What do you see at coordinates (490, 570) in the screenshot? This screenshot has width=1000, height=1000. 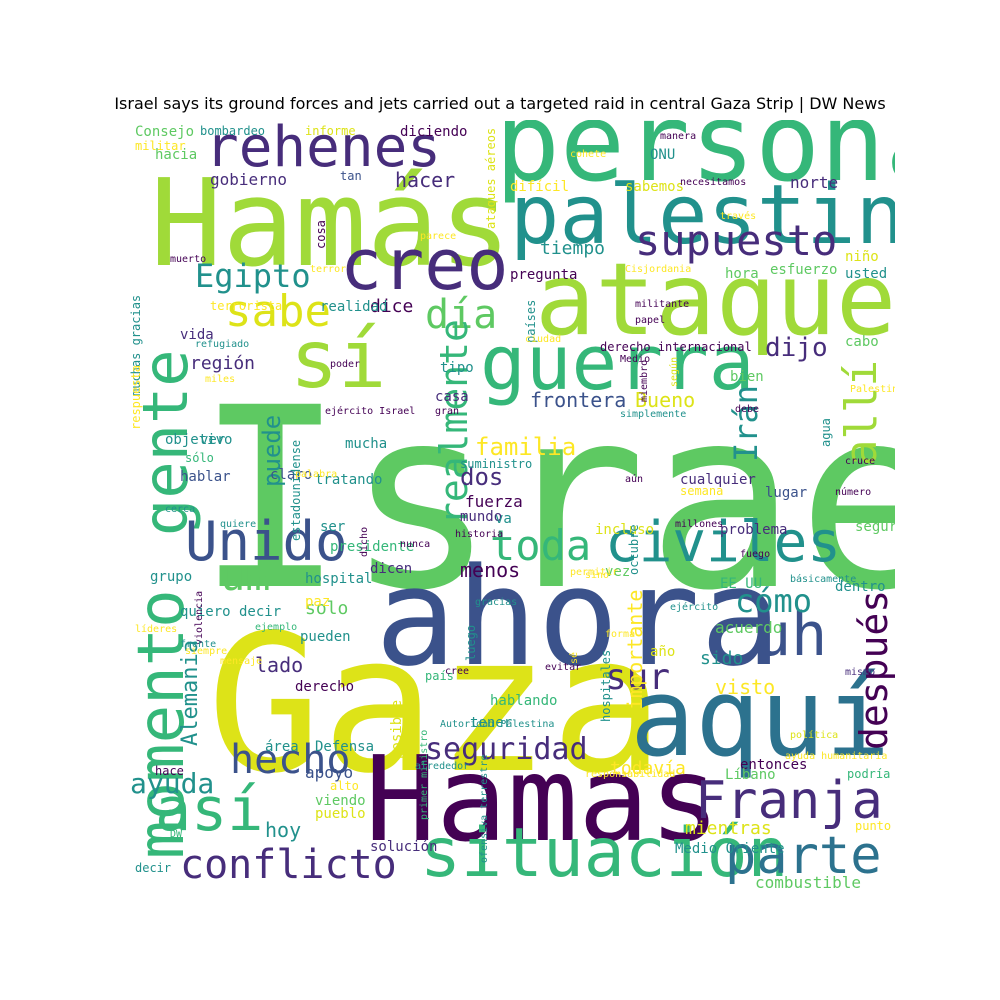 I see `cloud-word: menos` at bounding box center [490, 570].